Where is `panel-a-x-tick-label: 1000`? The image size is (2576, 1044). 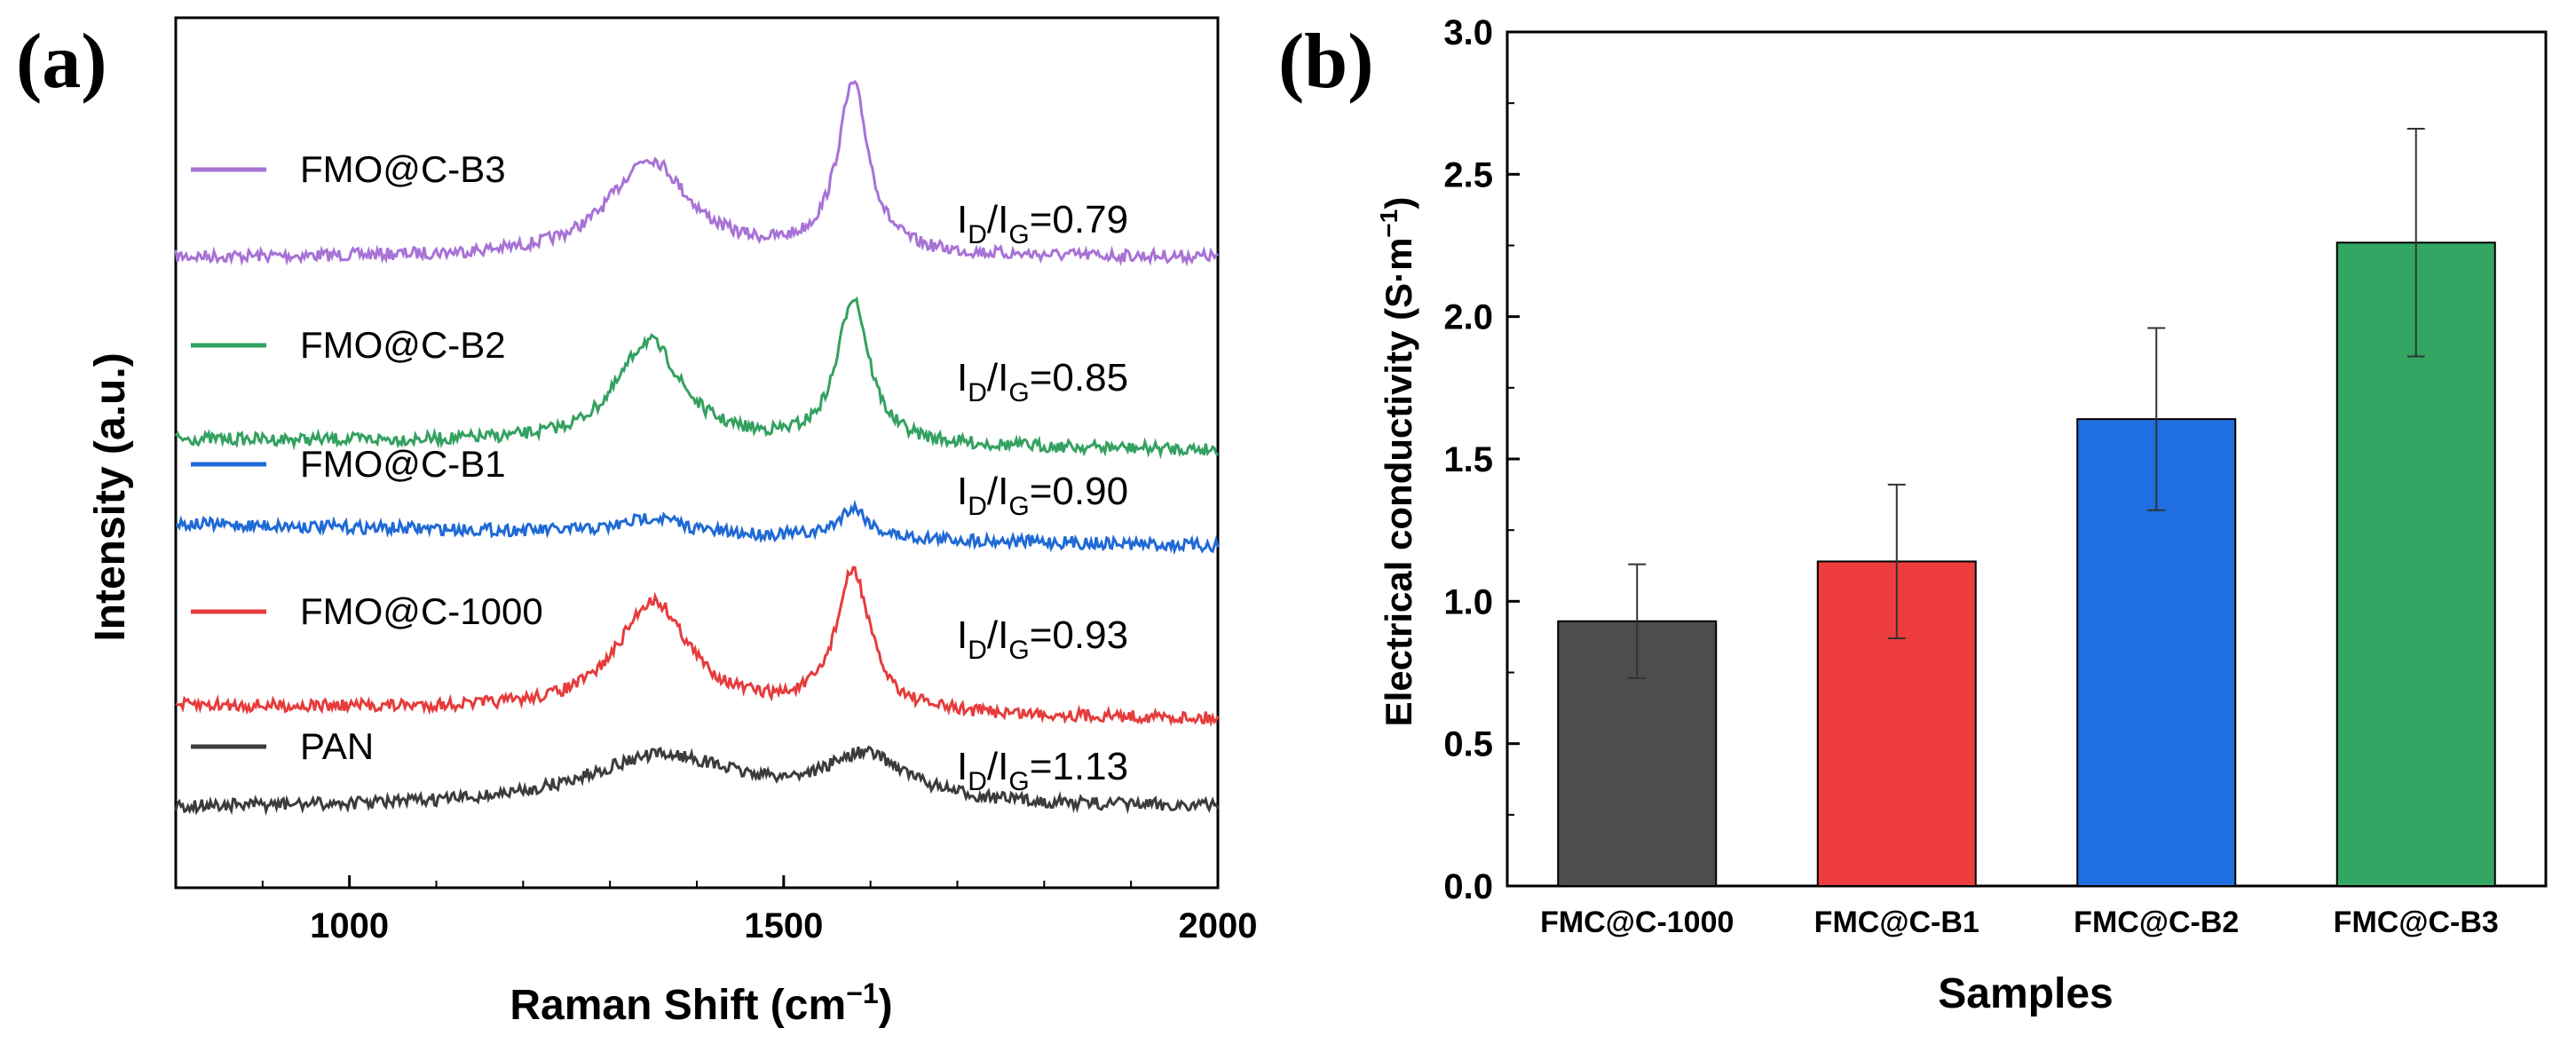
panel-a-x-tick-label: 1000 is located at coordinates (349, 925).